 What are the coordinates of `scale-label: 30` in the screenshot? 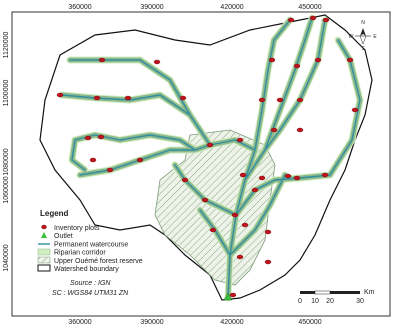 It's located at (360, 301).